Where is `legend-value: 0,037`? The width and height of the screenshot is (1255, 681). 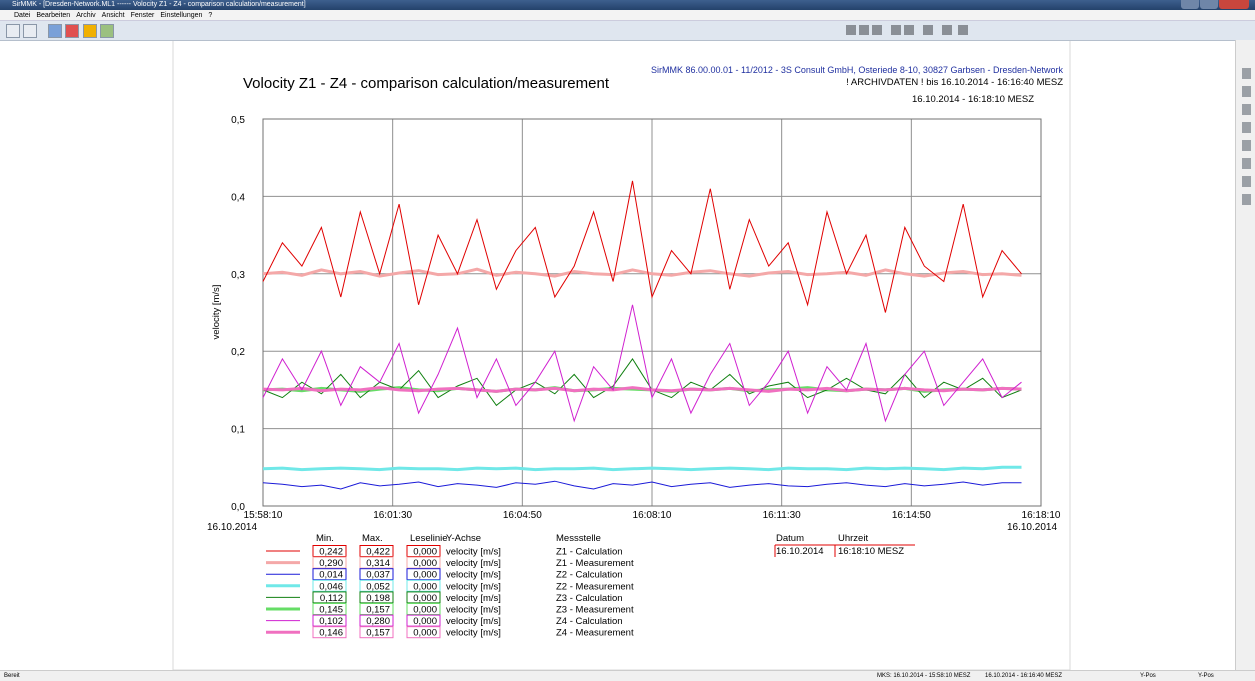
legend-value: 0,037 is located at coordinates (378, 575).